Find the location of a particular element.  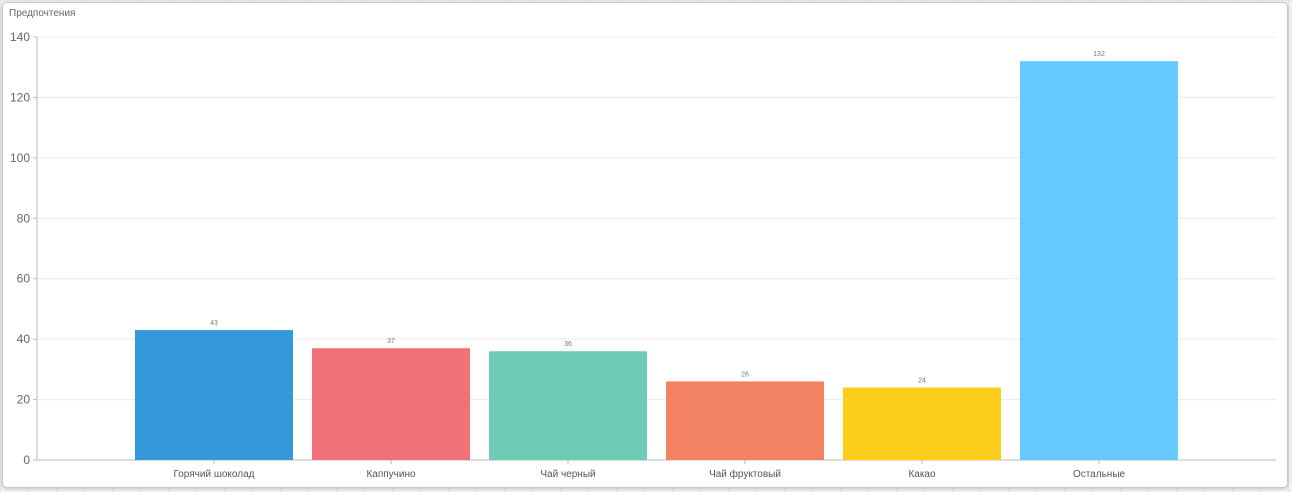

chart-title: Предпочтения is located at coordinates (42, 13).